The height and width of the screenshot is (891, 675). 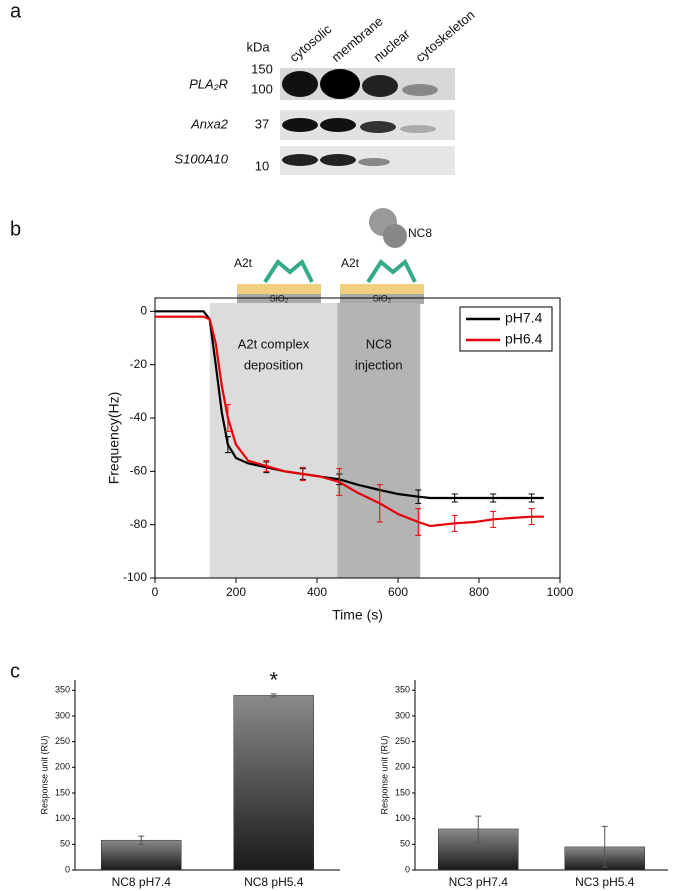 I want to click on x-axis-label: Time (s), so click(x=357, y=615).